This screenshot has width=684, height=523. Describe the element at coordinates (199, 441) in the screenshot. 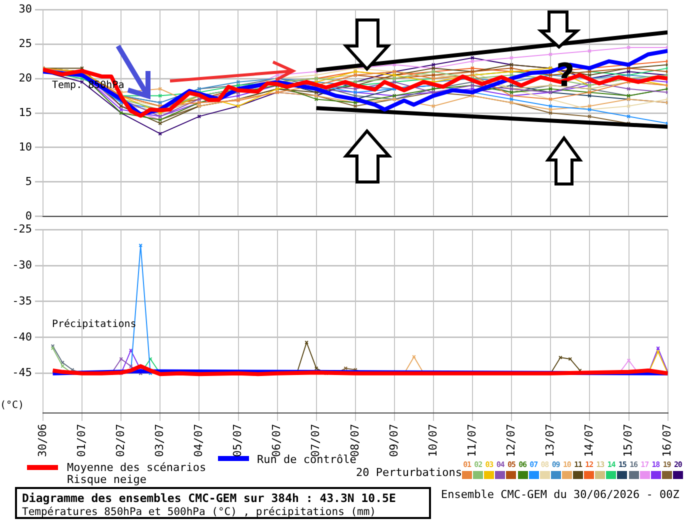

I see `x-tick-label: 04/07` at that location.